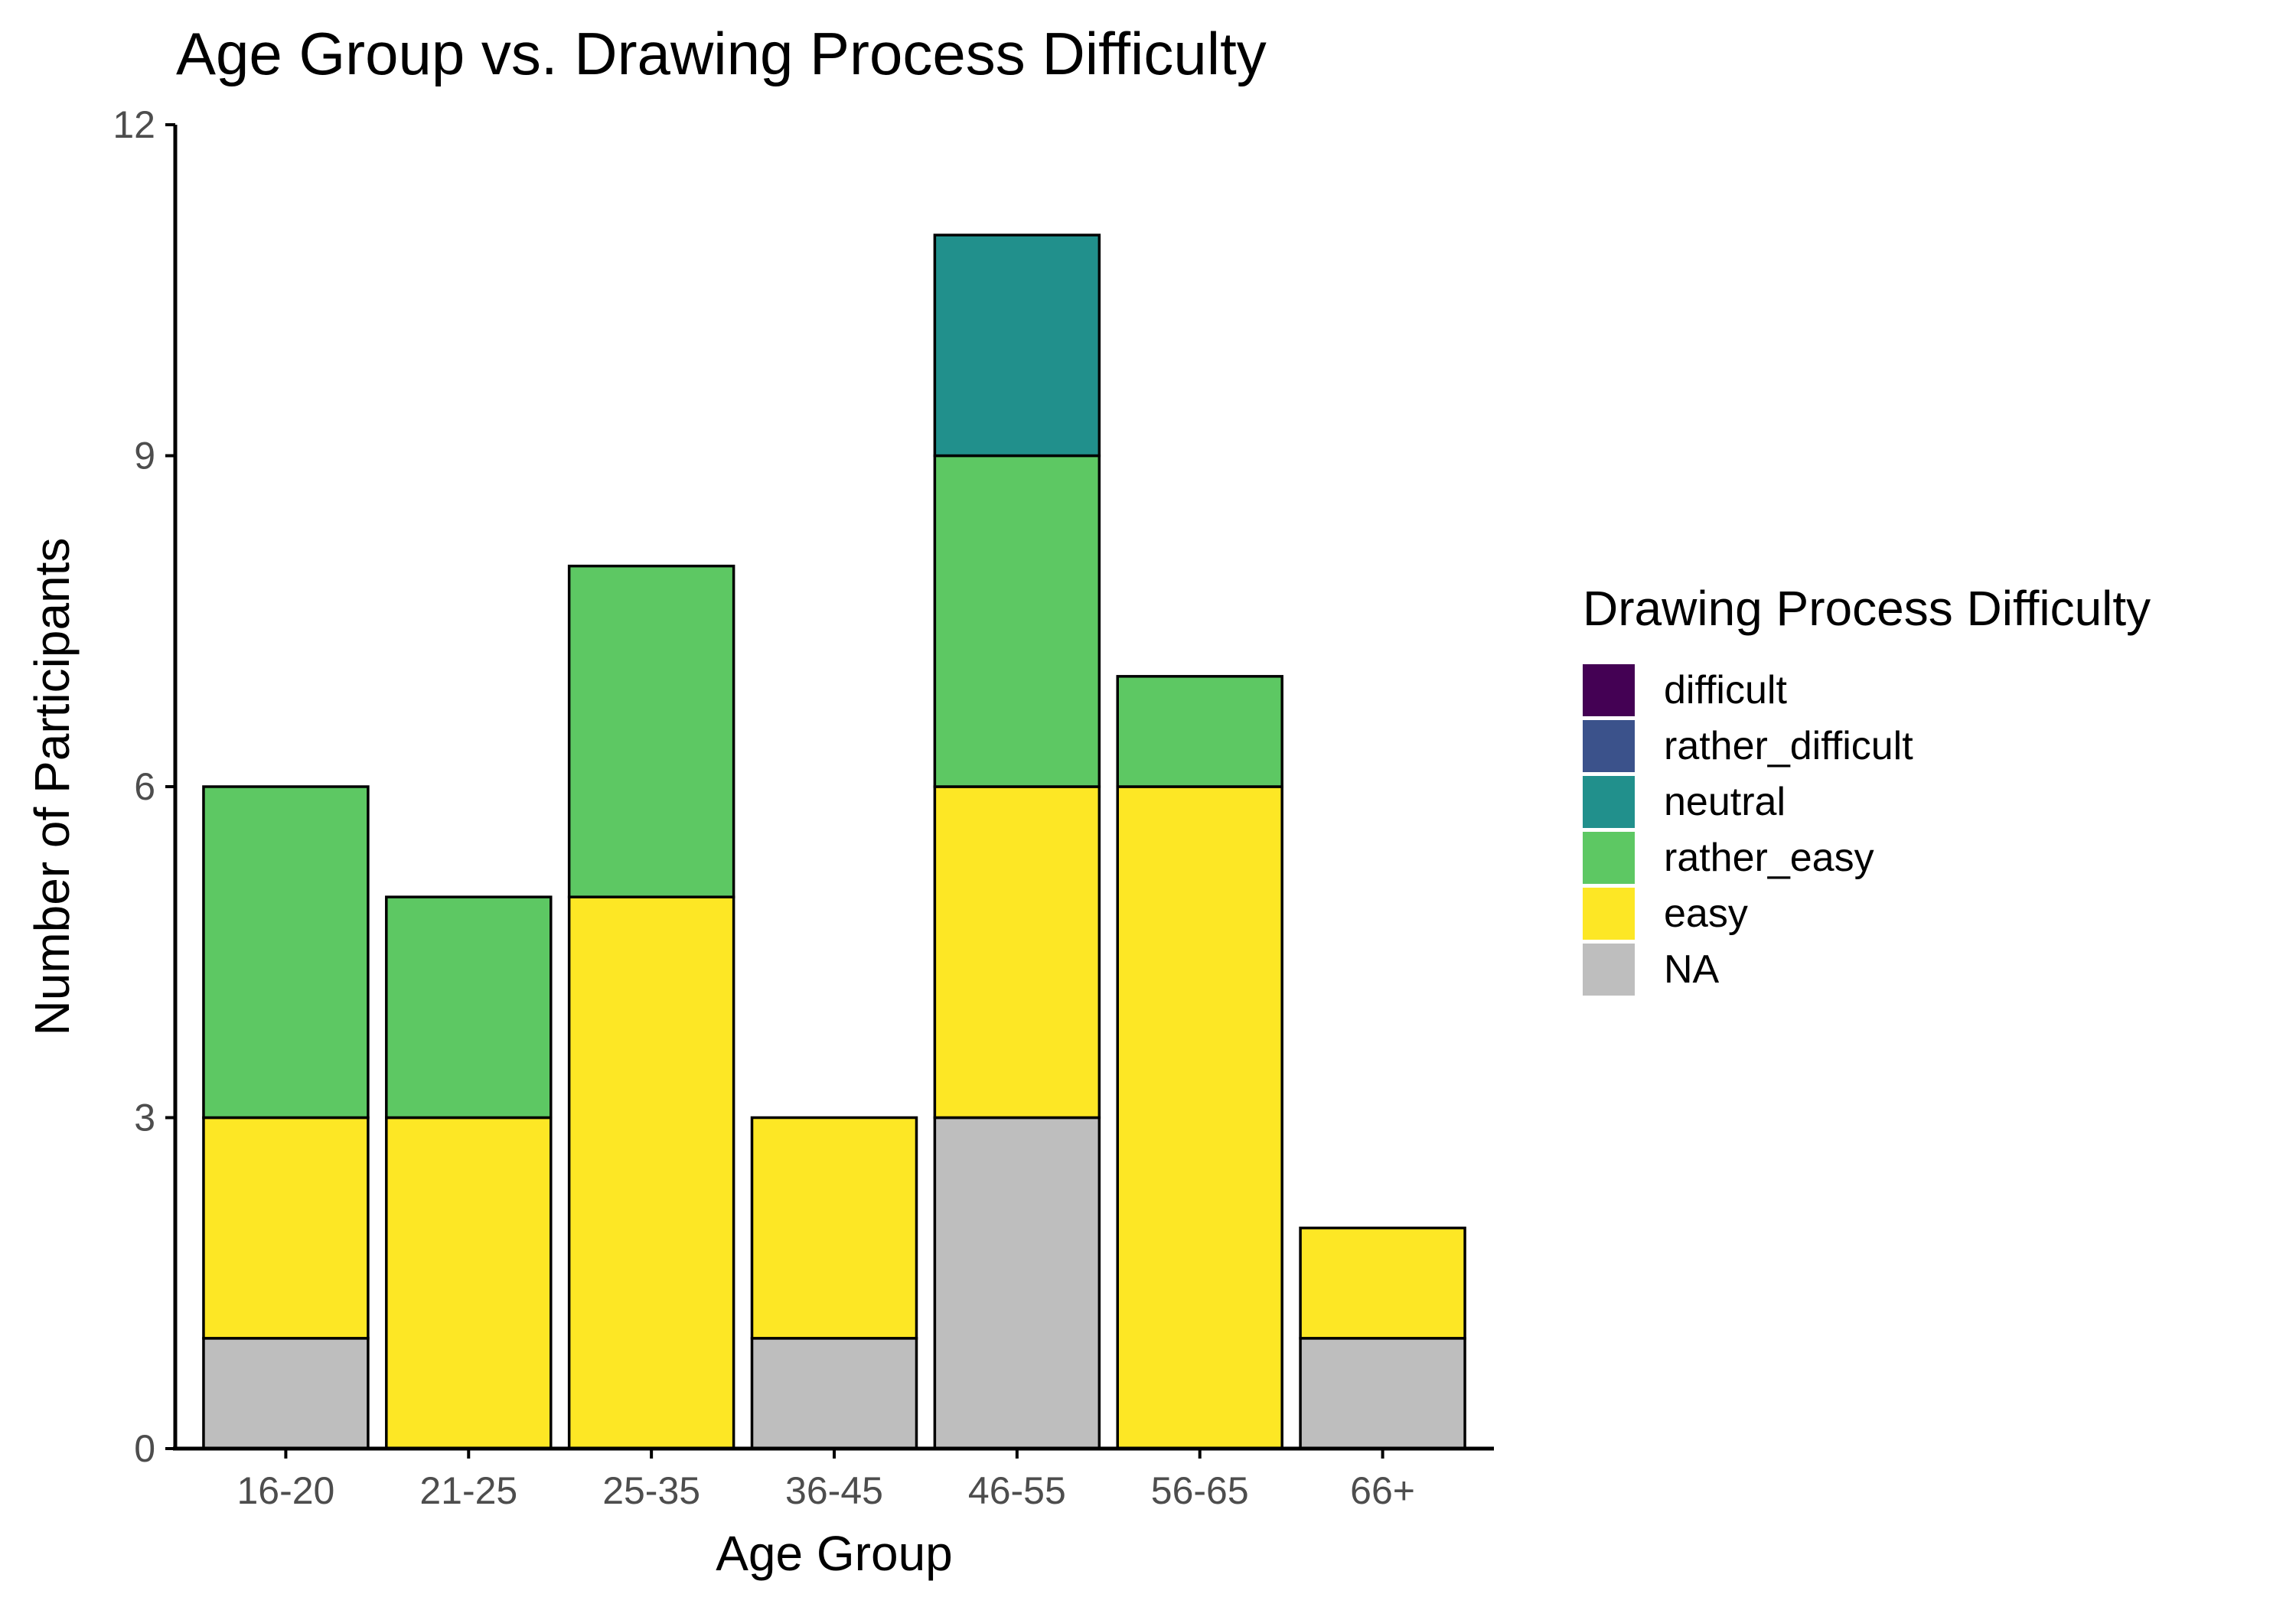 The width and height of the screenshot is (2296, 1607). What do you see at coordinates (1867, 608) in the screenshot?
I see `legend-title: Drawing Process Difficulty` at bounding box center [1867, 608].